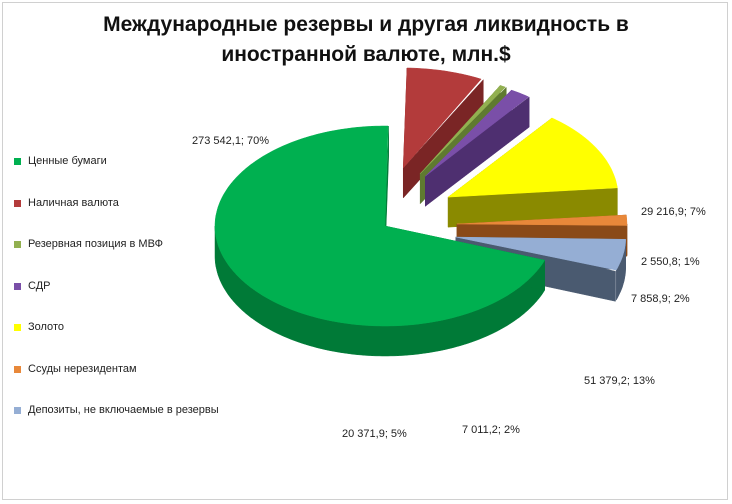 The width and height of the screenshot is (732, 504). What do you see at coordinates (673, 212) in the screenshot?
I see `data-label: 29 216,9; 7%` at bounding box center [673, 212].